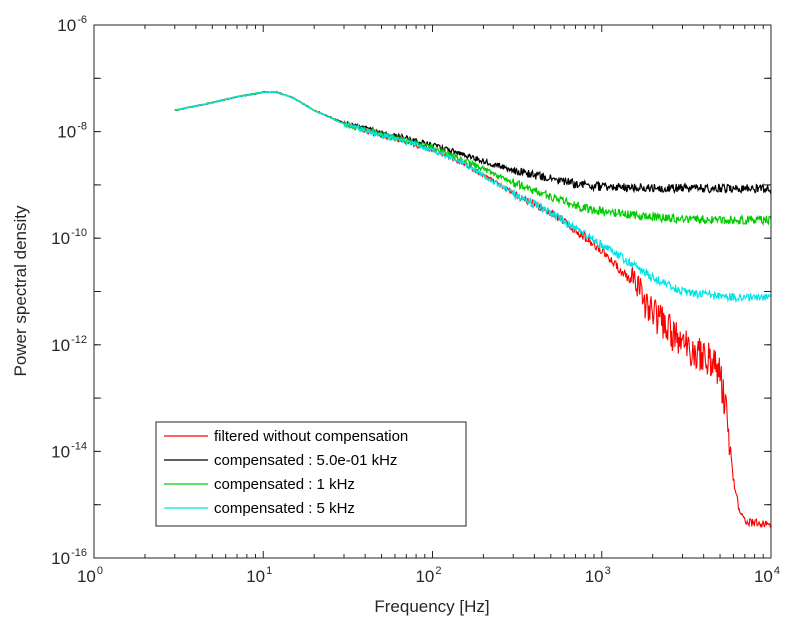  I want to click on y-tick-label: 10⁻¹⁶, so click(69, 557).